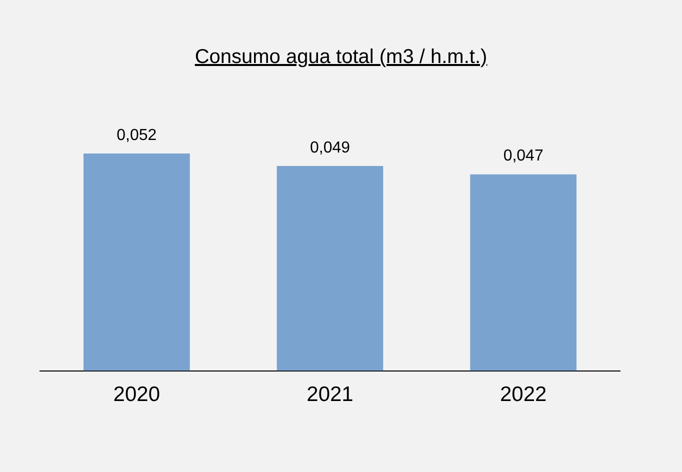  I want to click on x-tick-label: 2020, so click(136, 394).